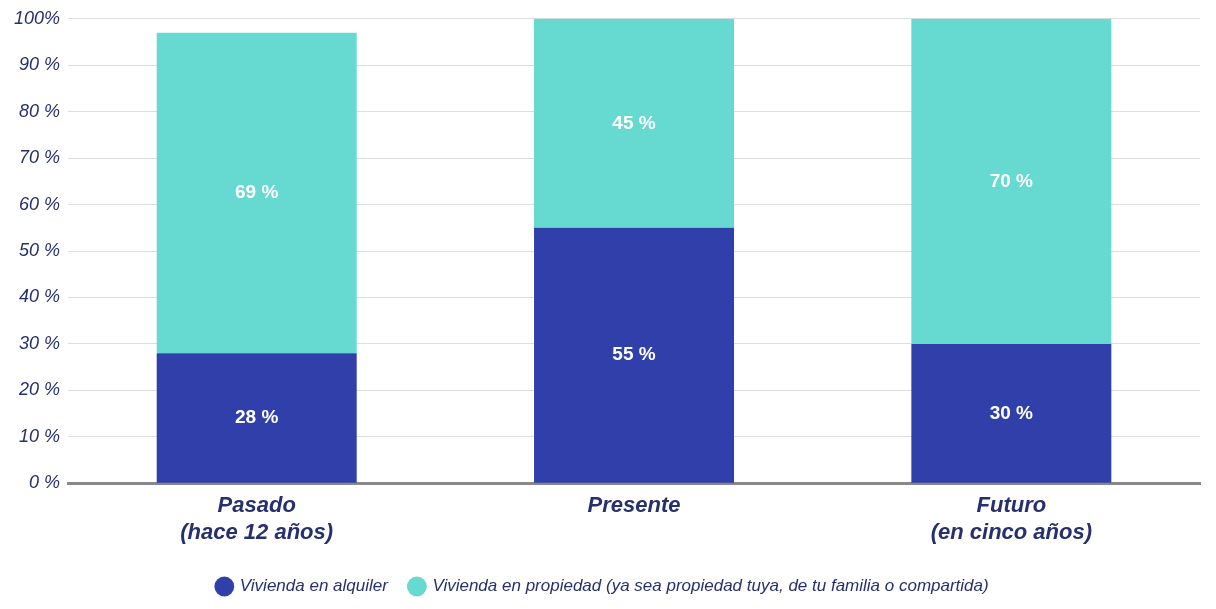 The width and height of the screenshot is (1216, 609). I want to click on y-tick-label: 0 %, so click(45, 482).